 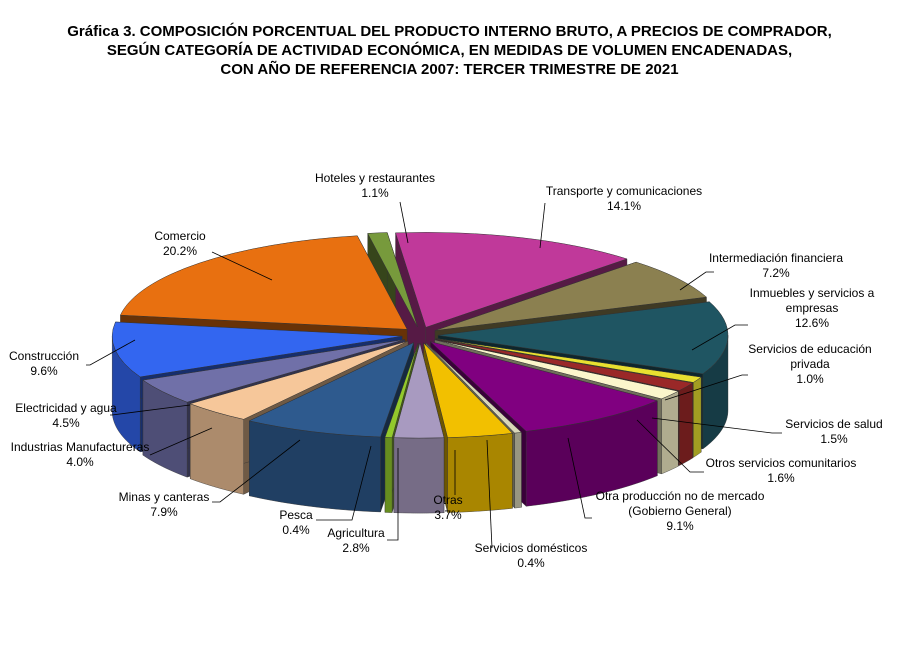 I want to click on slice-pesca, so click(x=401, y=390).